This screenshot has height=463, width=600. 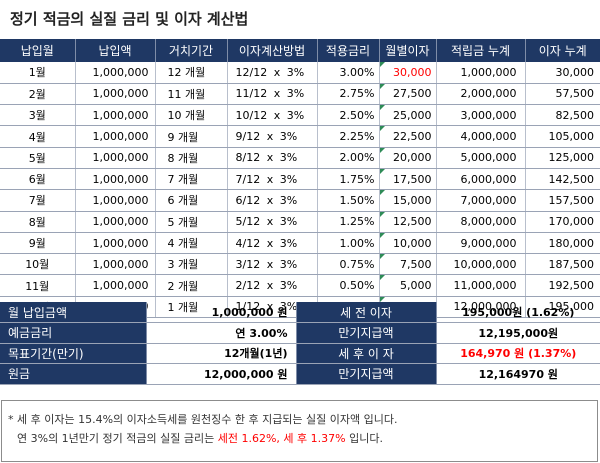 What do you see at coordinates (191, 73) in the screenshot?
I see `cell-period: 12 개월` at bounding box center [191, 73].